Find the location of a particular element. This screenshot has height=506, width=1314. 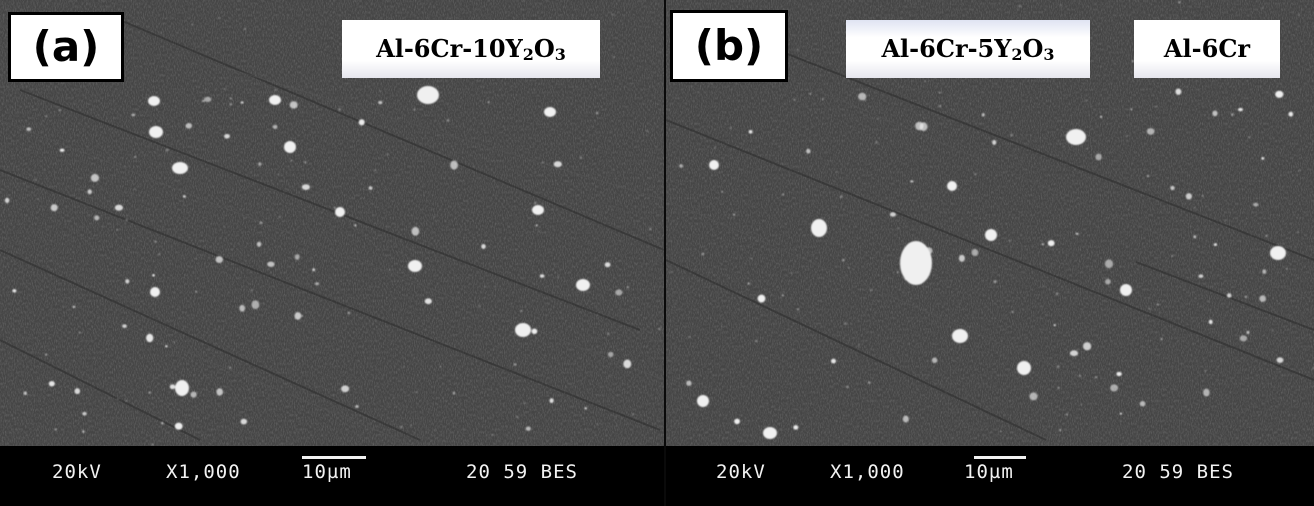

panel-label-b: (b) is located at coordinates (729, 46).